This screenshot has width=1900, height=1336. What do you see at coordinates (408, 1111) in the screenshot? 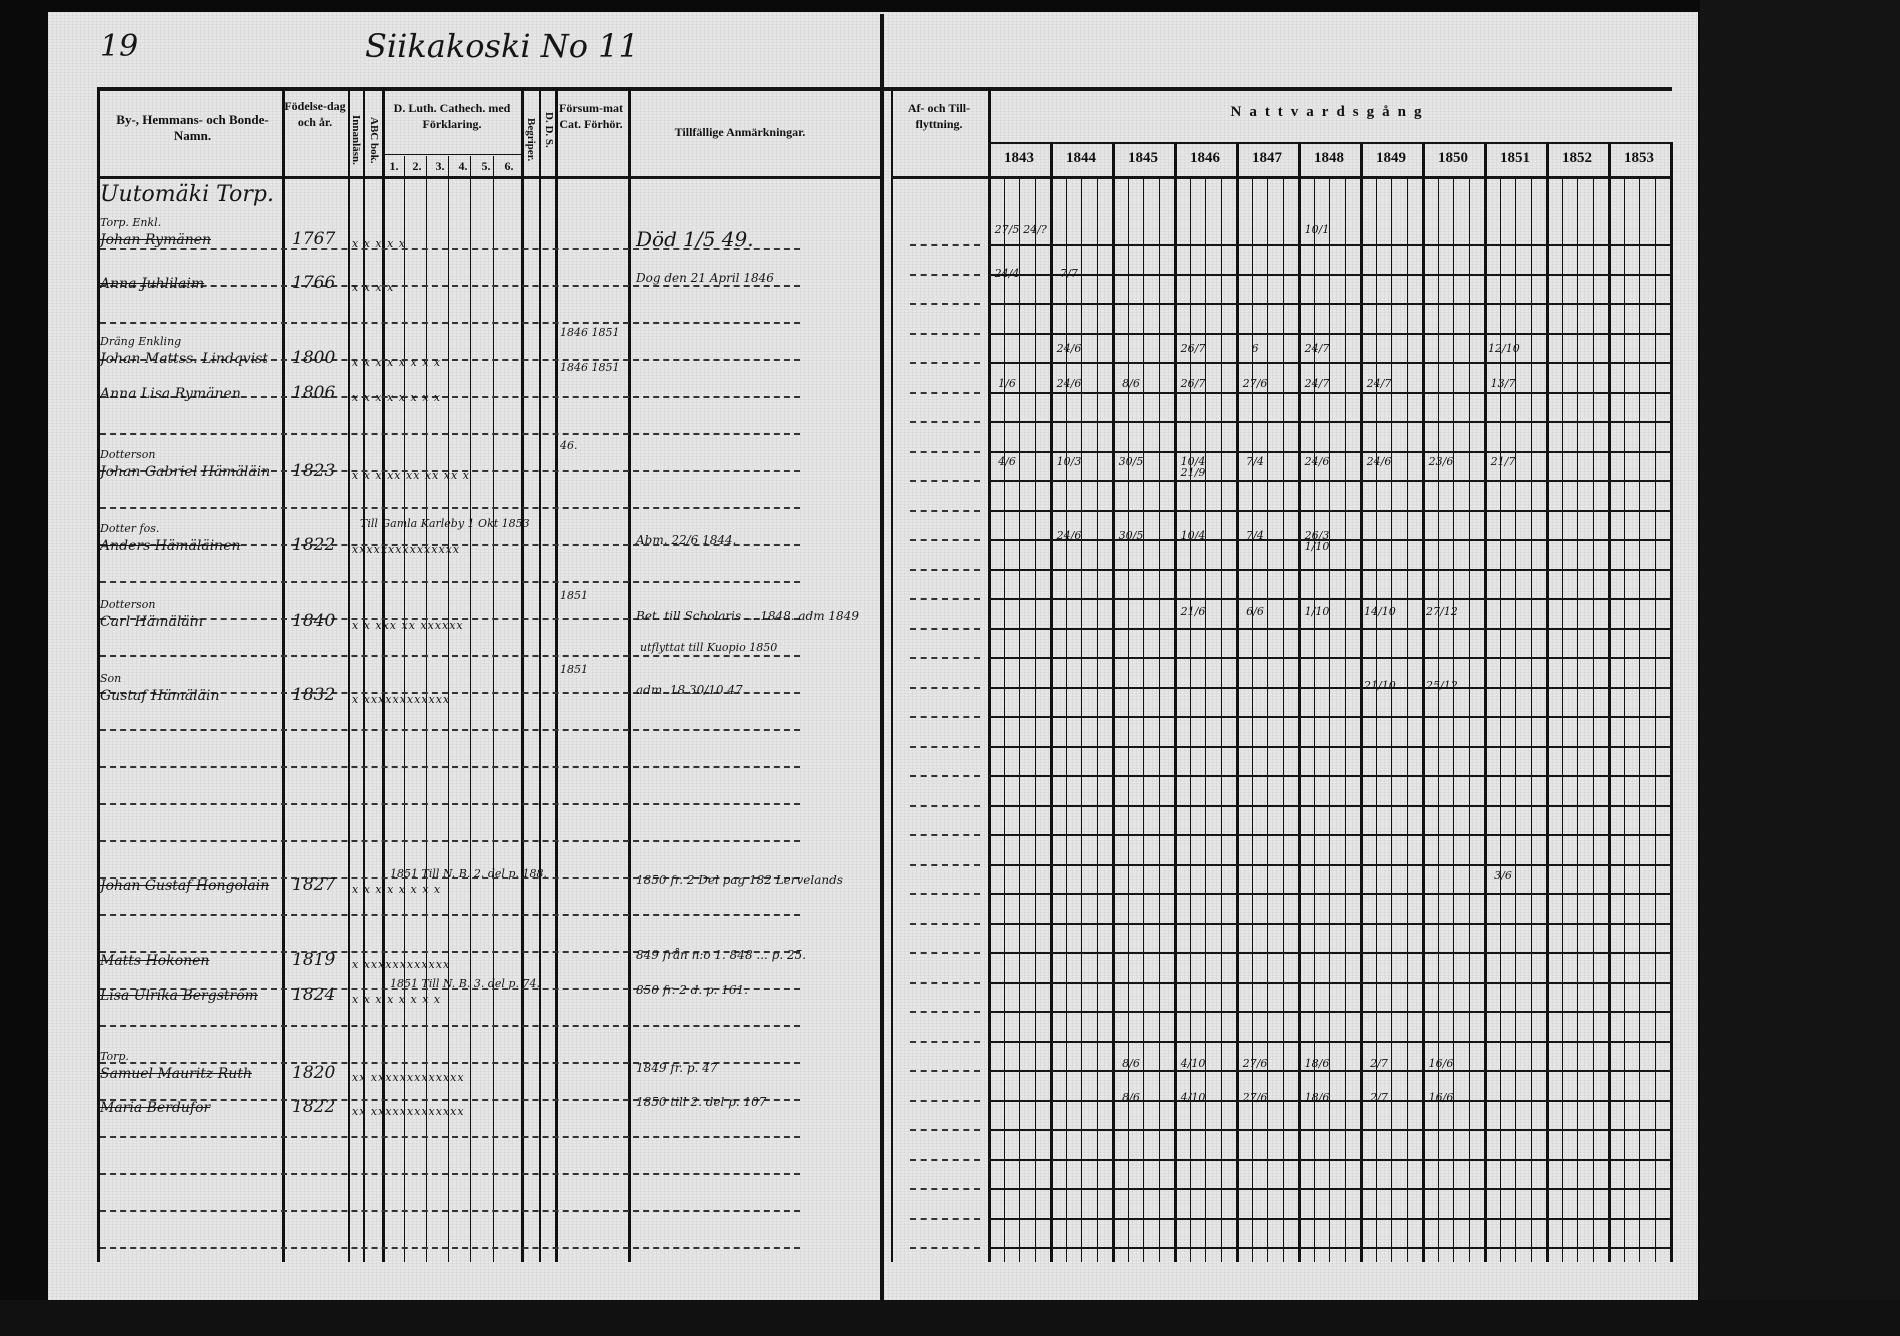
I see `entry-catechism-marks: xx xxxxxxxxxxxxx` at bounding box center [408, 1111].